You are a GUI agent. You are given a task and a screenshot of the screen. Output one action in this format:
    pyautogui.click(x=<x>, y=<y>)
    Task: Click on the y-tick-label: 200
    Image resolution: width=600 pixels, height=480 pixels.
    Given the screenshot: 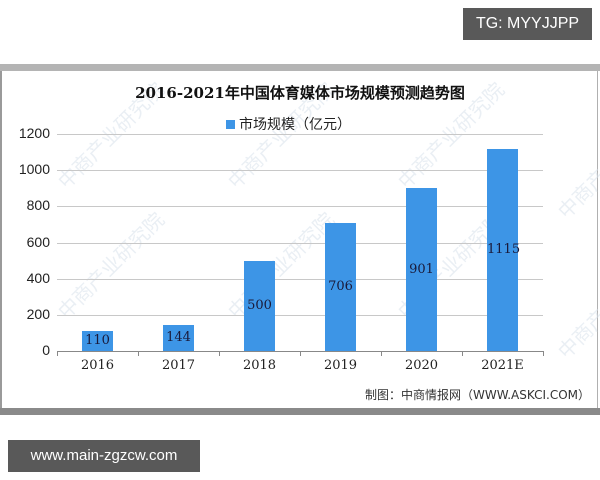 What is the action you would take?
    pyautogui.click(x=38, y=313)
    